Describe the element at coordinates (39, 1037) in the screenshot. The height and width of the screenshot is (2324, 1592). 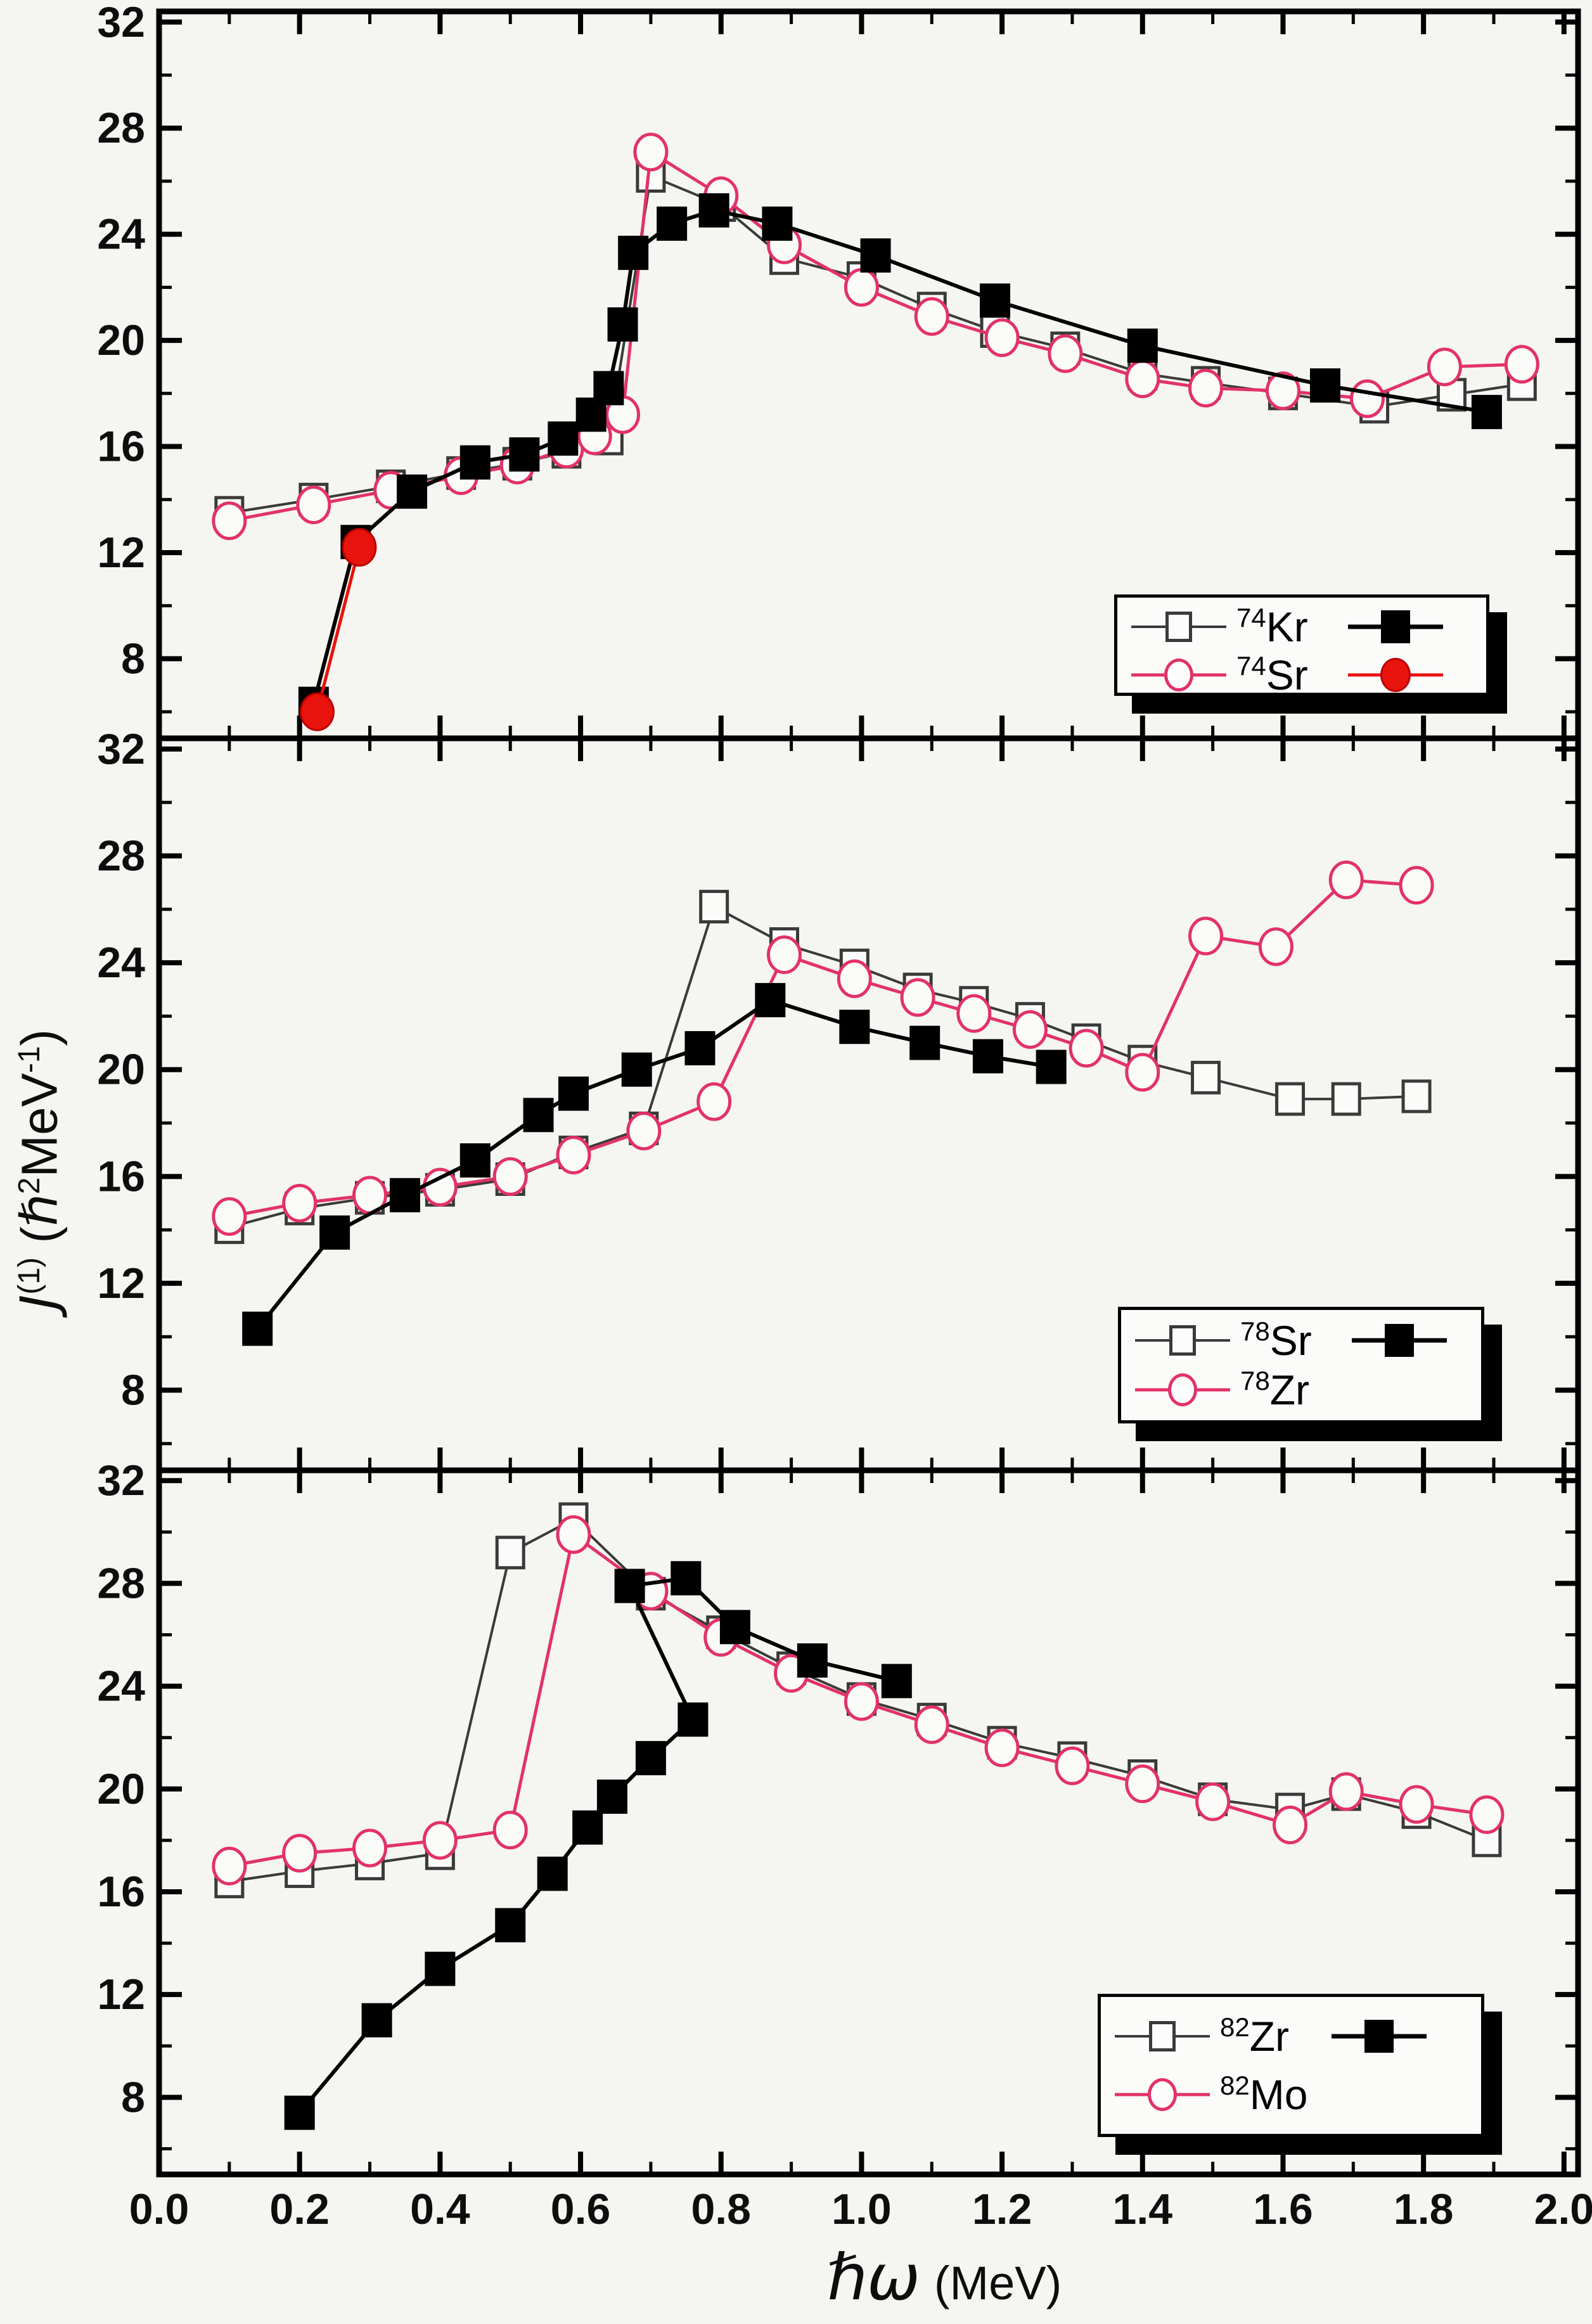
I see `y-title-paren-close: )` at that location.